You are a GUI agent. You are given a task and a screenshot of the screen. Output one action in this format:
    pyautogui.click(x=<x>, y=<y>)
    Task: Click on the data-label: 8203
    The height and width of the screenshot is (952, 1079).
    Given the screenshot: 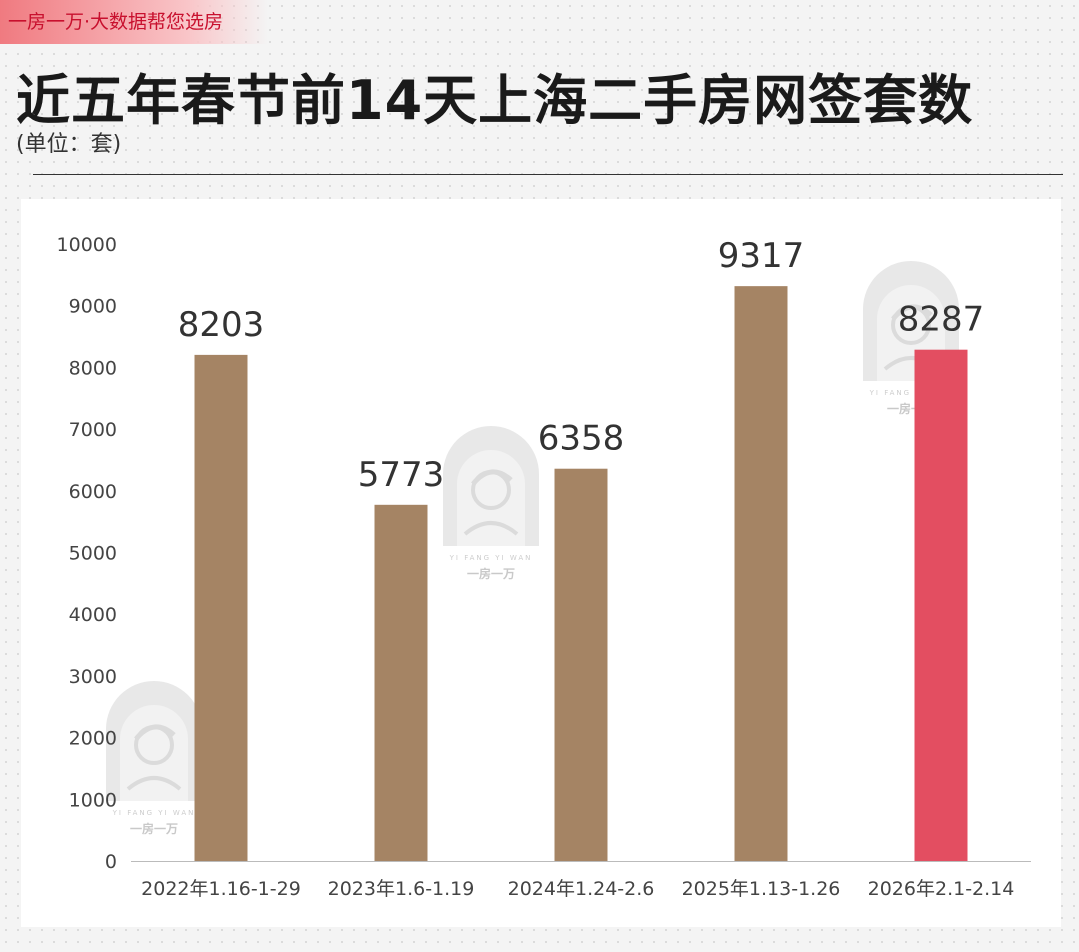 What is the action you would take?
    pyautogui.click(x=221, y=325)
    